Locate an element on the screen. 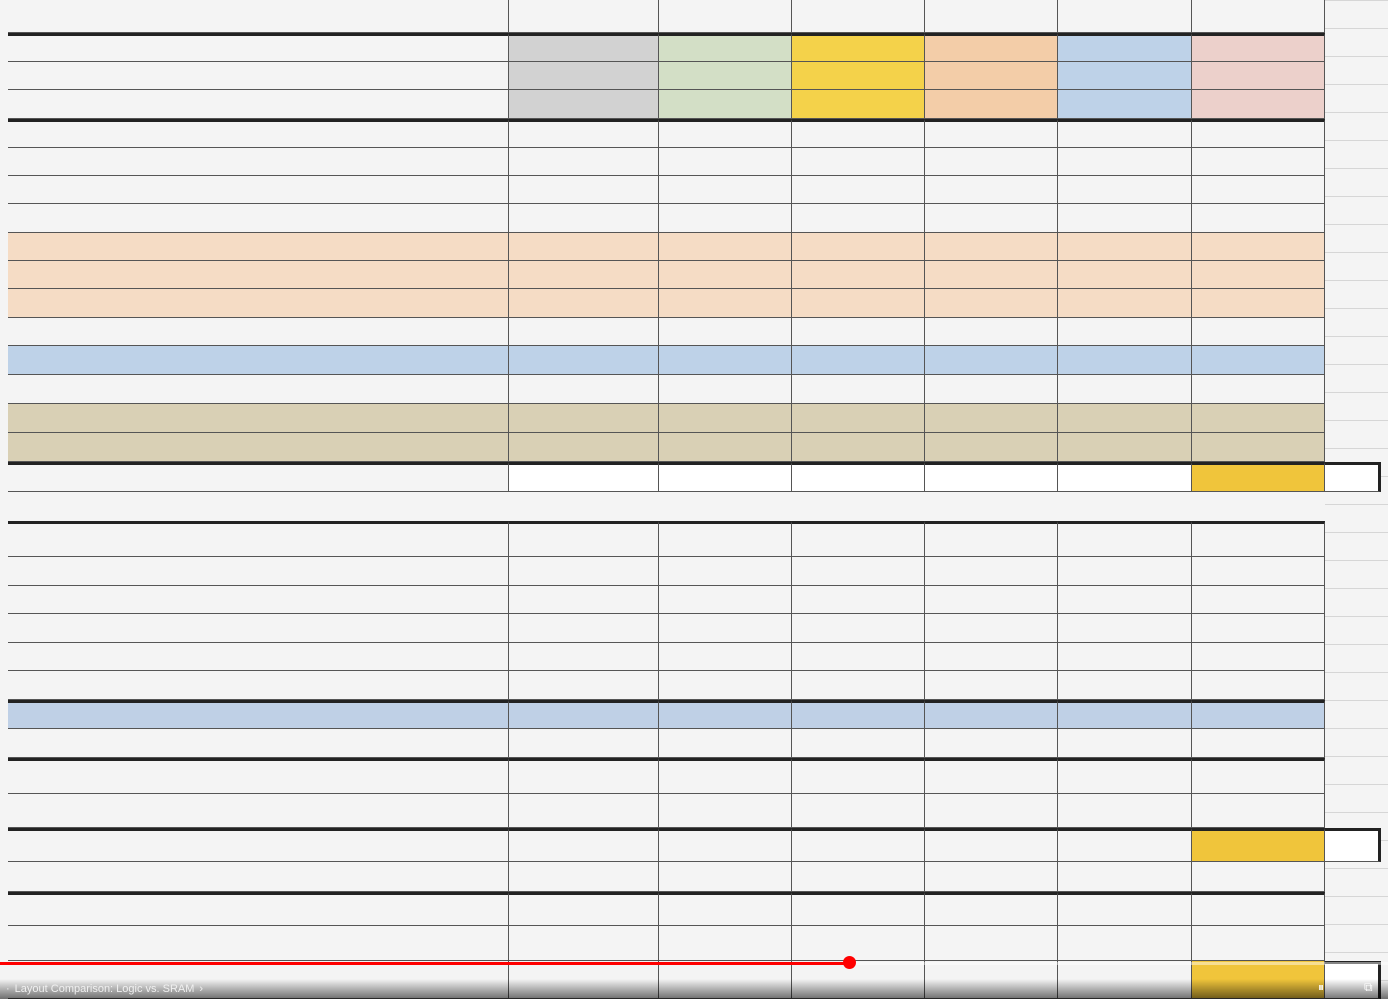  progress-scrubber is located at coordinates (850, 962).